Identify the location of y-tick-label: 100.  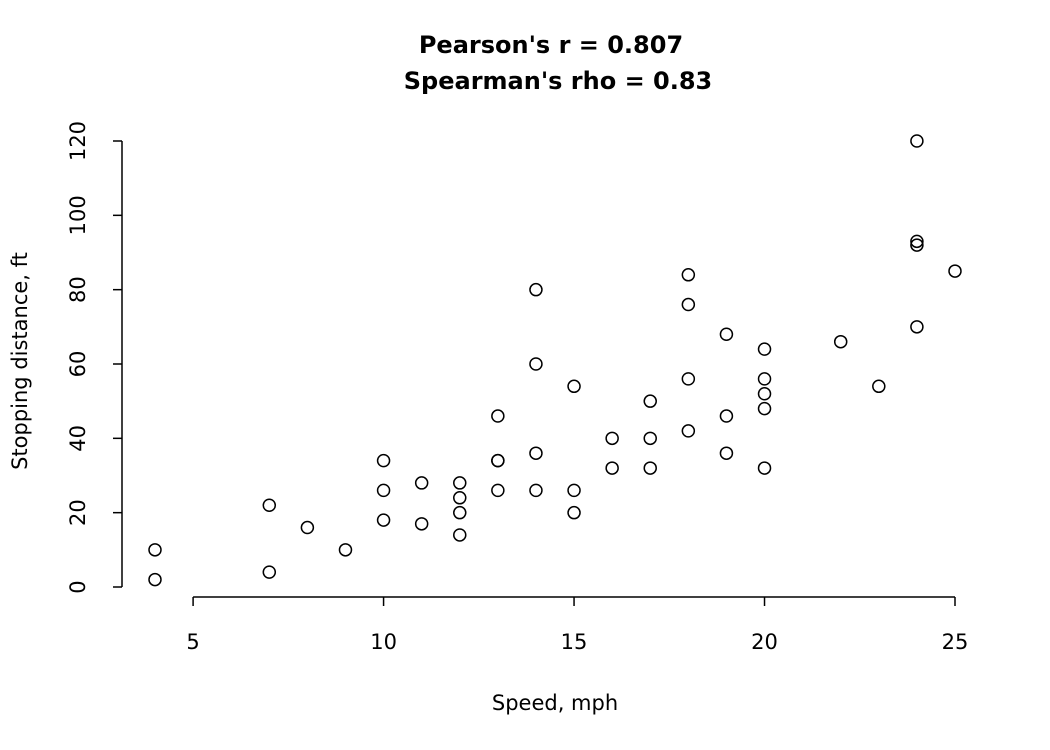
(78, 215).